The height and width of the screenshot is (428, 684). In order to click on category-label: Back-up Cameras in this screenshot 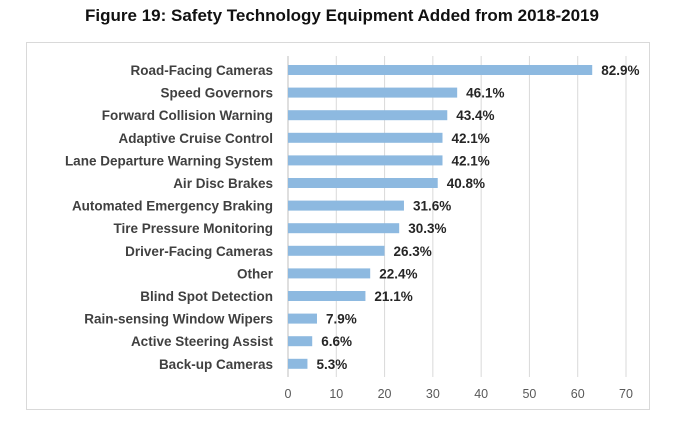, I will do `click(216, 364)`.